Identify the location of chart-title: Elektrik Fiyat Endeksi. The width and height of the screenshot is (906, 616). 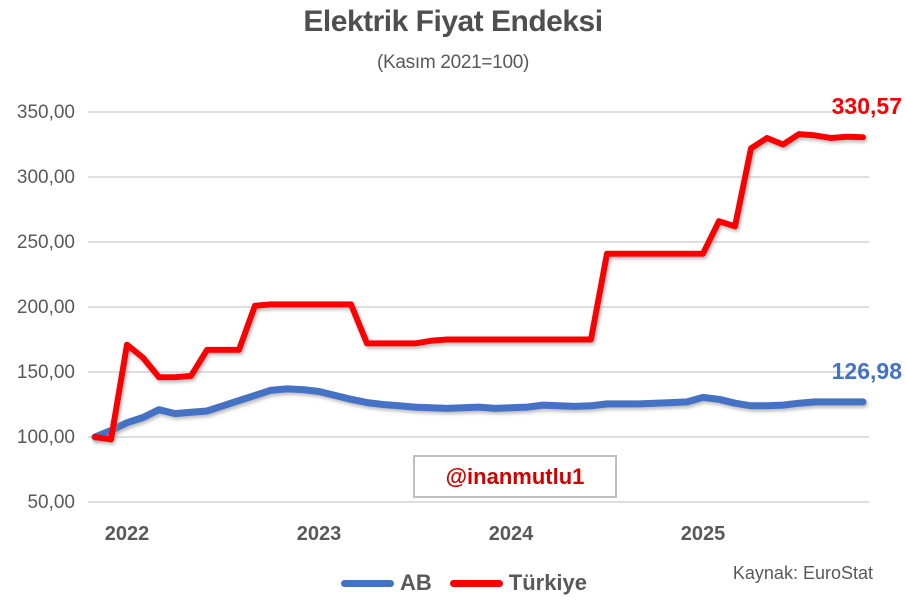
(453, 21).